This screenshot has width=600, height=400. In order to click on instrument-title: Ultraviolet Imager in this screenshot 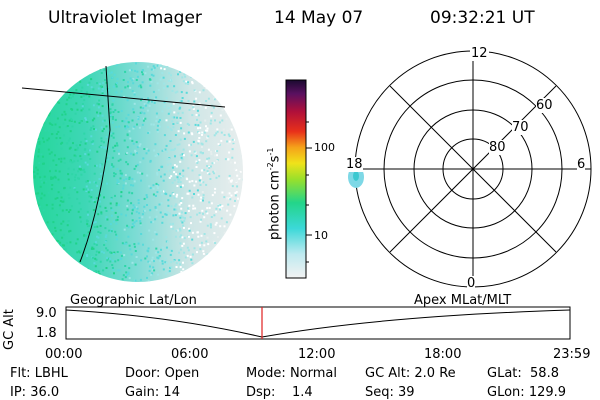, I will do `click(125, 18)`.